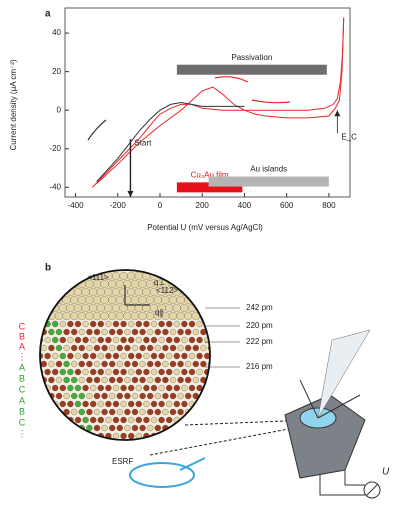 This screenshot has width=404, height=521. What do you see at coordinates (230, 437) in the screenshot?
I see `beam` at bounding box center [230, 437].